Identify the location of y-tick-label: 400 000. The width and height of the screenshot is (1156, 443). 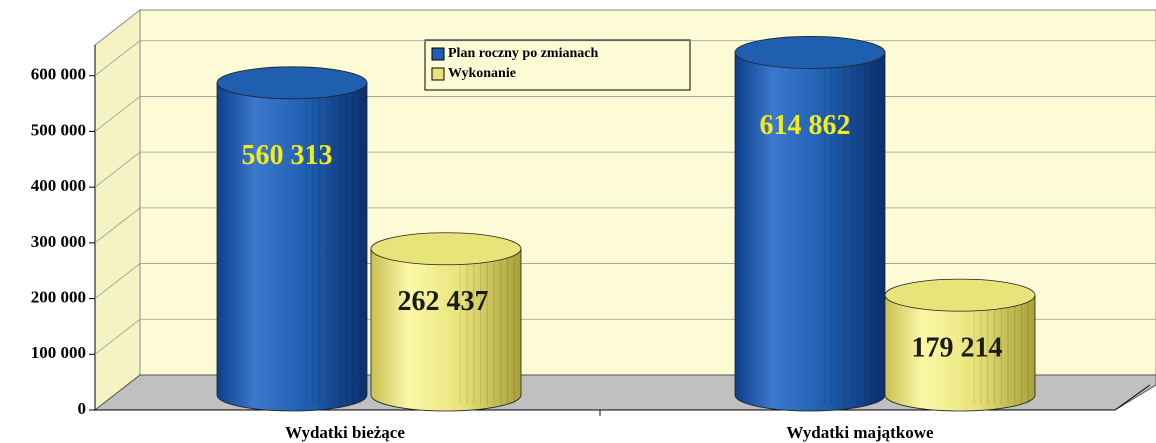
(58, 185).